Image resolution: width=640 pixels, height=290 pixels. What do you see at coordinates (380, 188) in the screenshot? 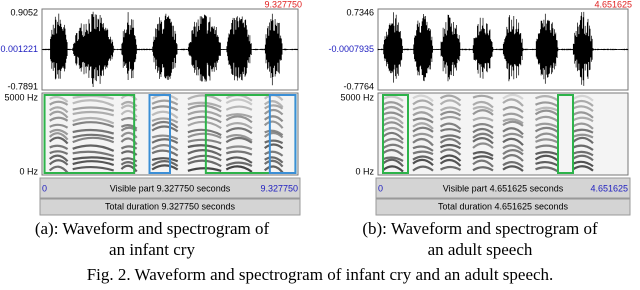
I see `start-time: 0` at bounding box center [380, 188].